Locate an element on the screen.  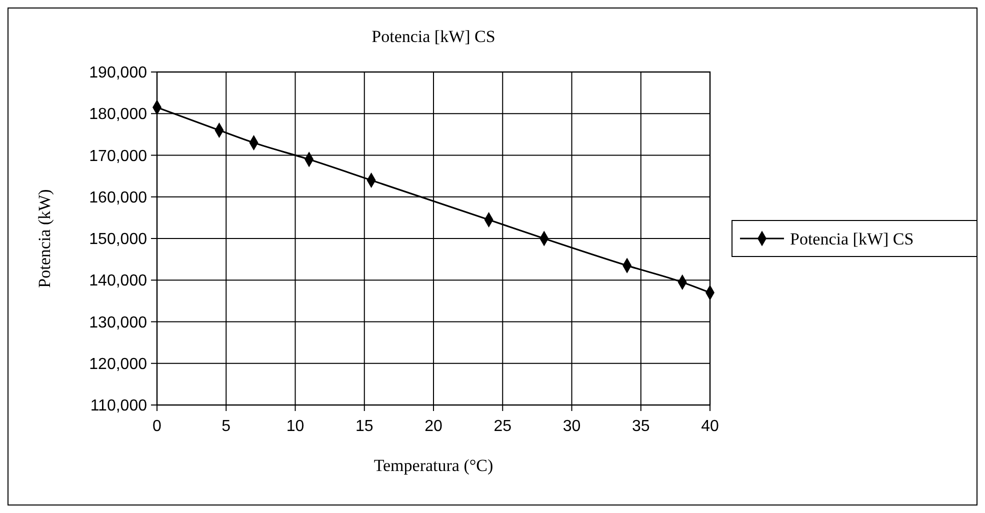
chart-title: Potencia [kW] CS is located at coordinates (434, 36).